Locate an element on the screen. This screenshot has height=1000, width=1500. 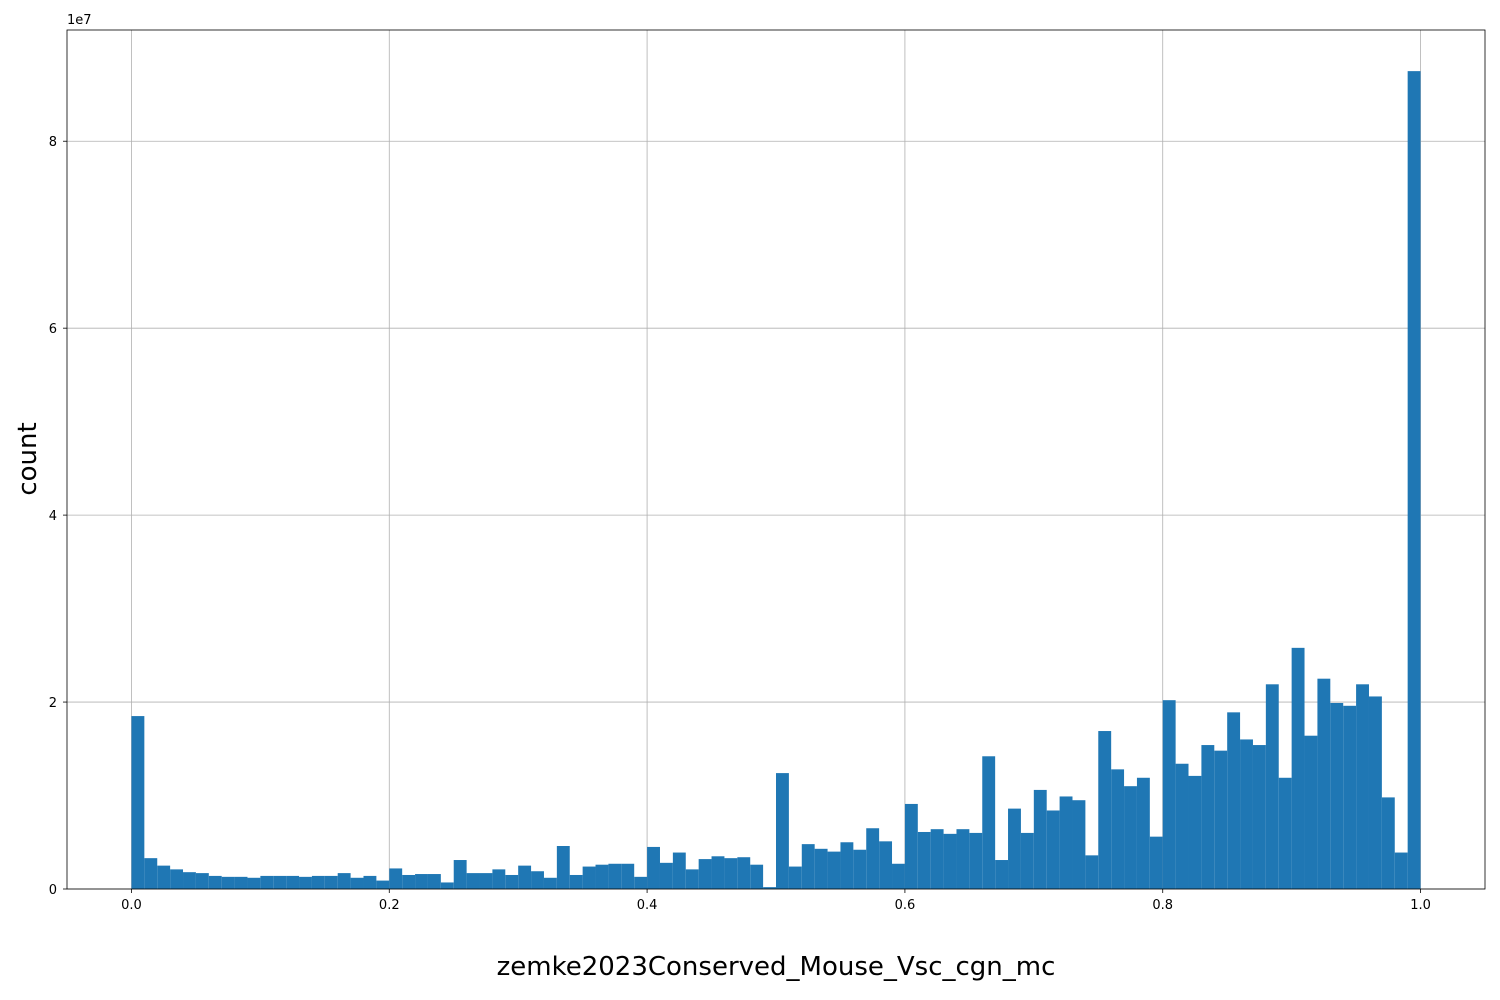
x-tick-label: 1.0 is located at coordinates (1420, 905).